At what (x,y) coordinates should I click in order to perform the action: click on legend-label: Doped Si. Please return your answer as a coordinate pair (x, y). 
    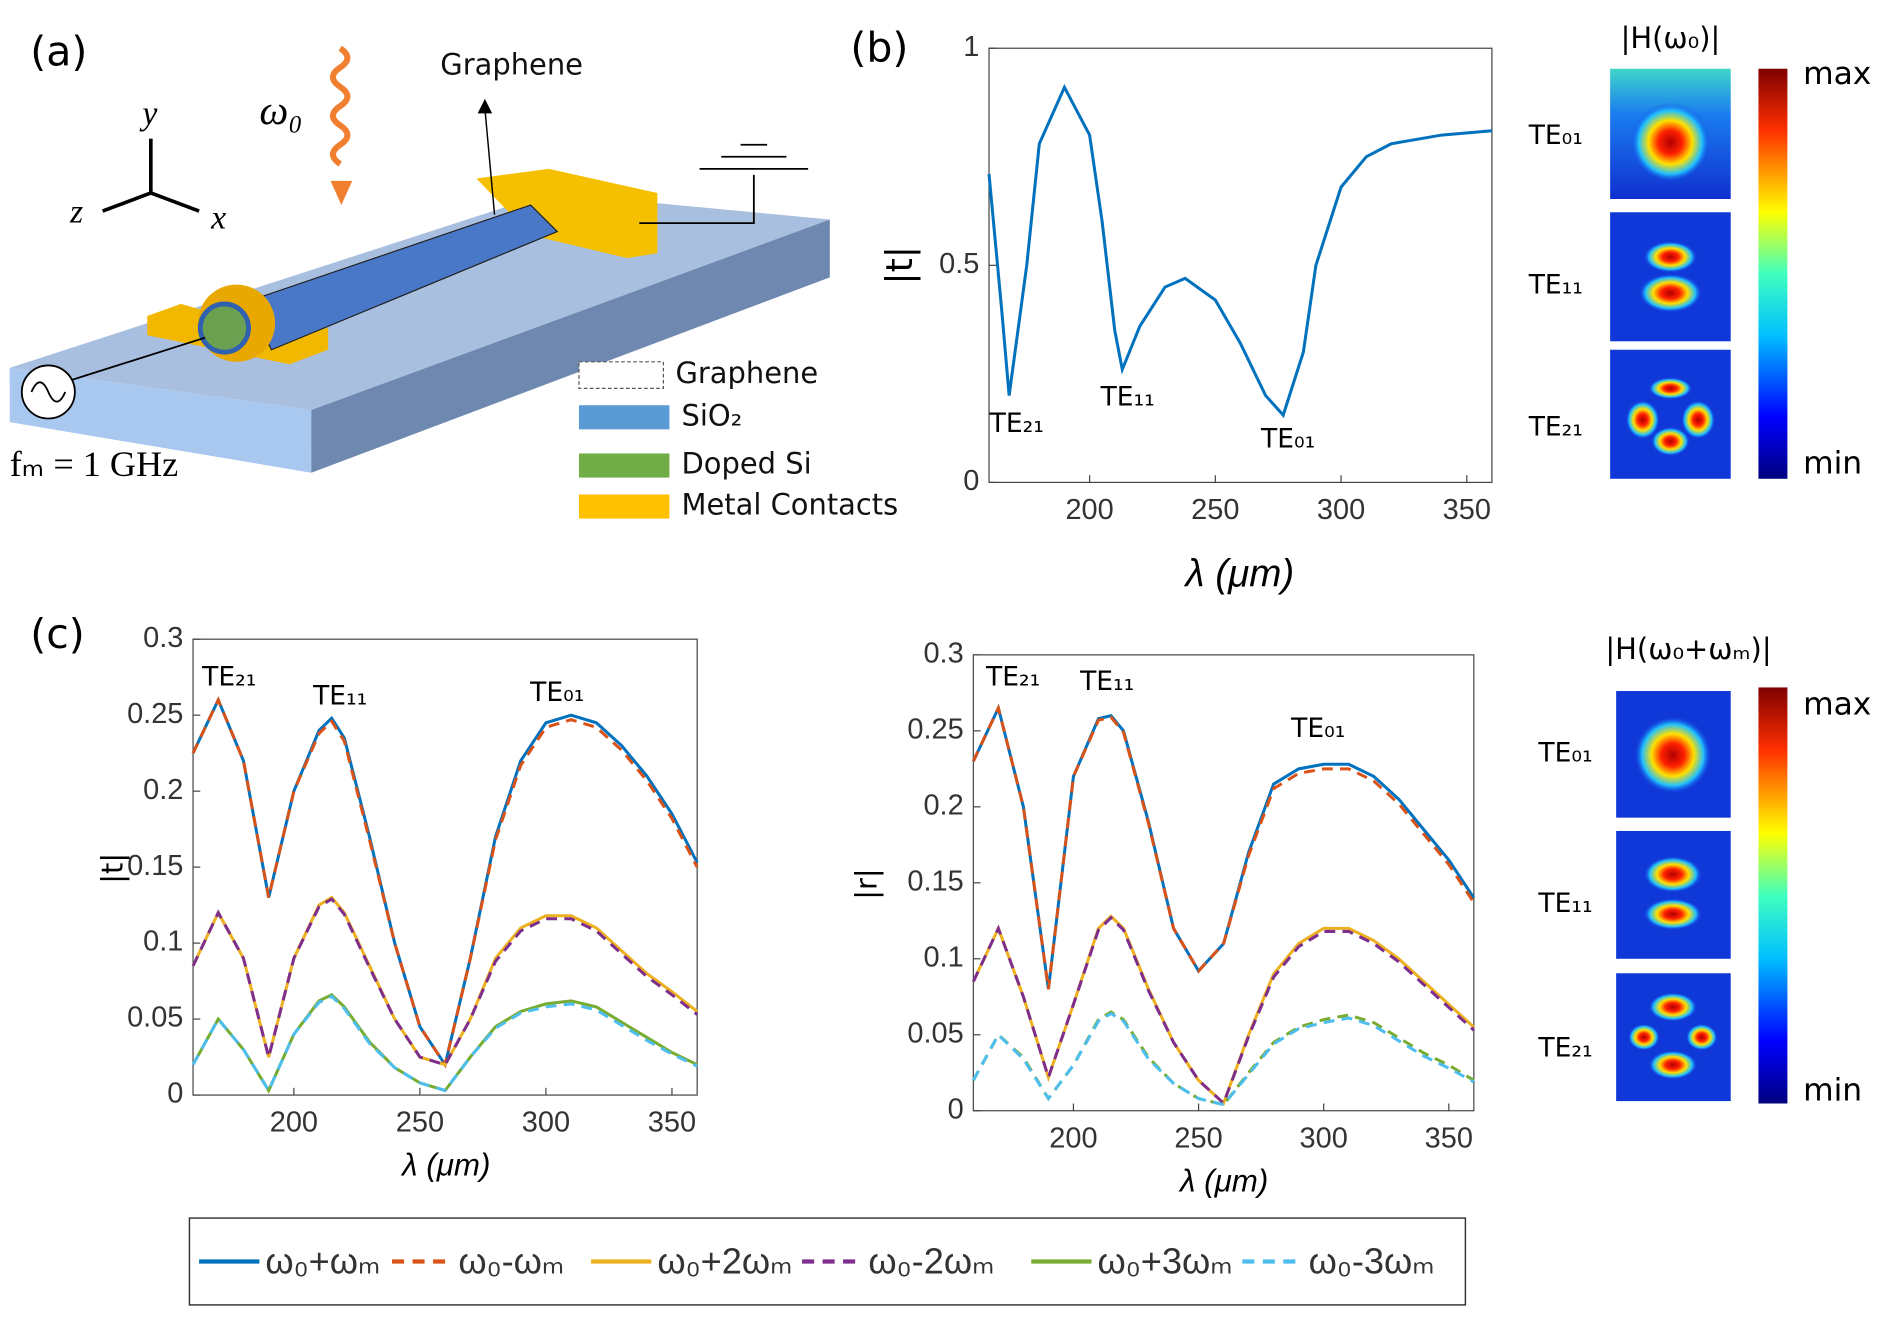
    Looking at the image, I should click on (746, 464).